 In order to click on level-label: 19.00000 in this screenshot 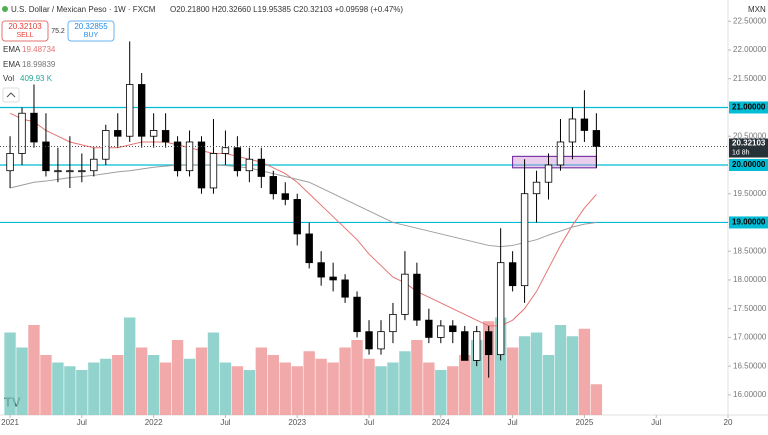, I will do `click(749, 222)`.